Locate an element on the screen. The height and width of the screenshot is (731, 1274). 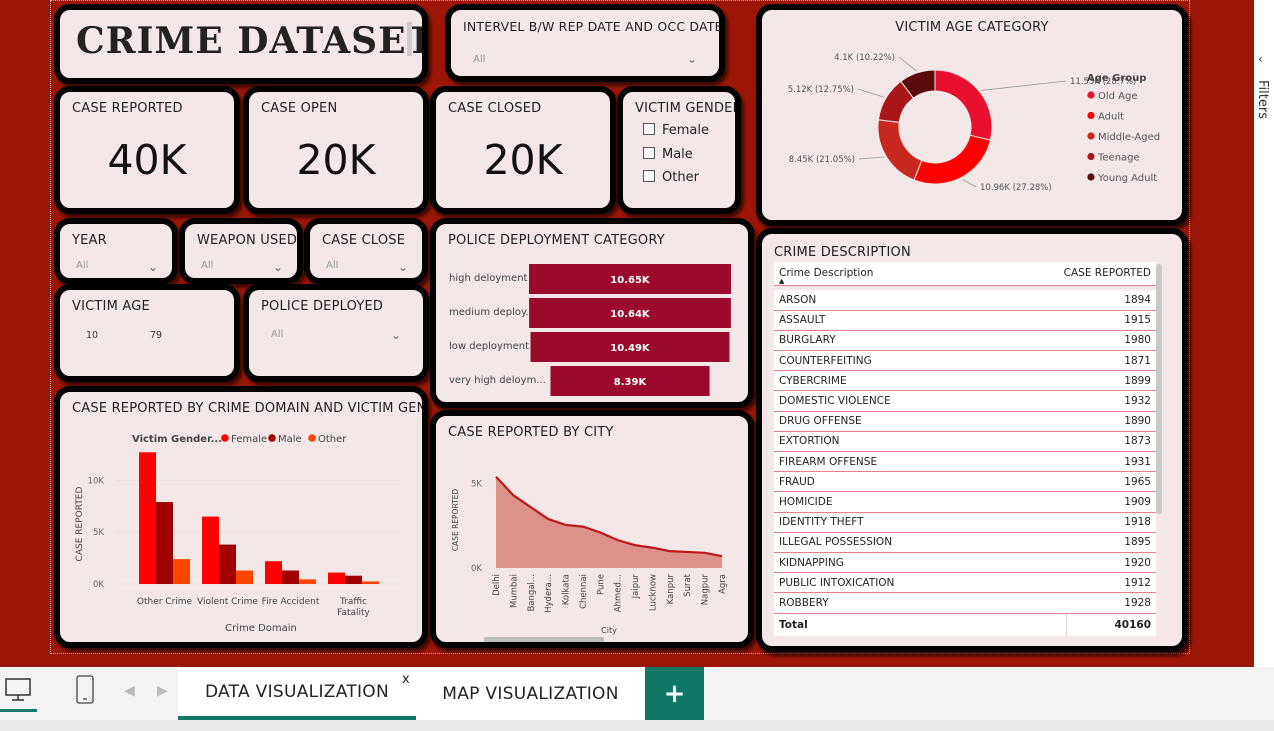
date-interval-slicer: INTERVEL B/W REP DATE AND OCC DATE All ⌄ is located at coordinates (585, 43).